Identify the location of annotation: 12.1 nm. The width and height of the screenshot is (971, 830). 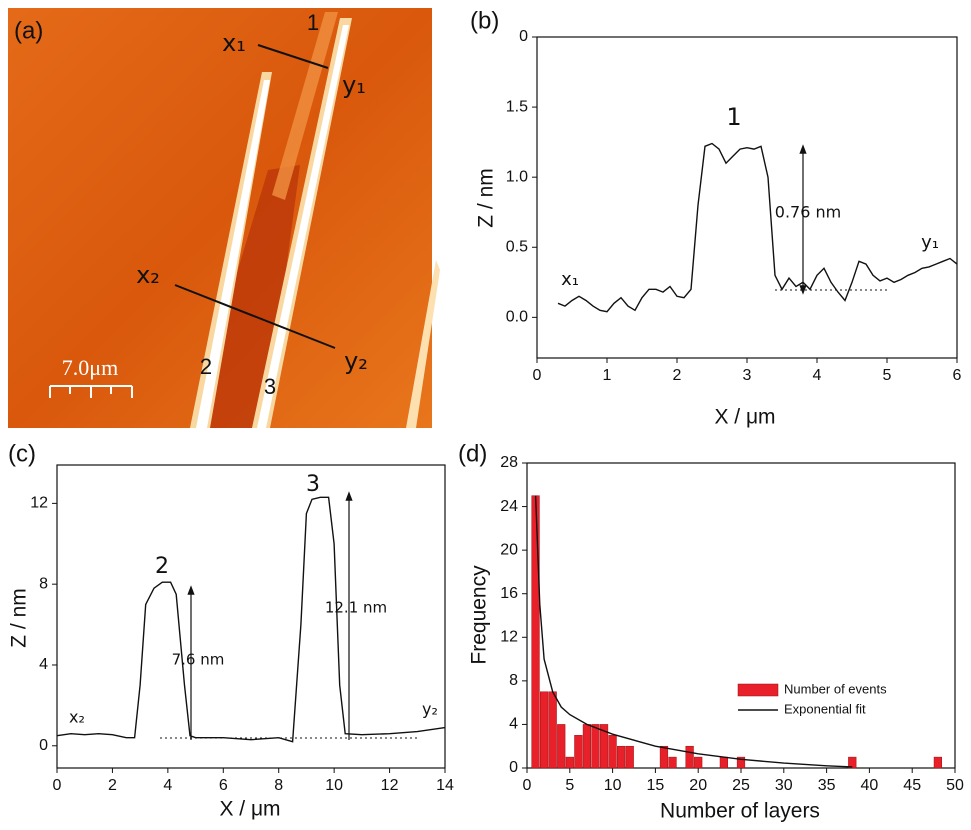
(356, 608).